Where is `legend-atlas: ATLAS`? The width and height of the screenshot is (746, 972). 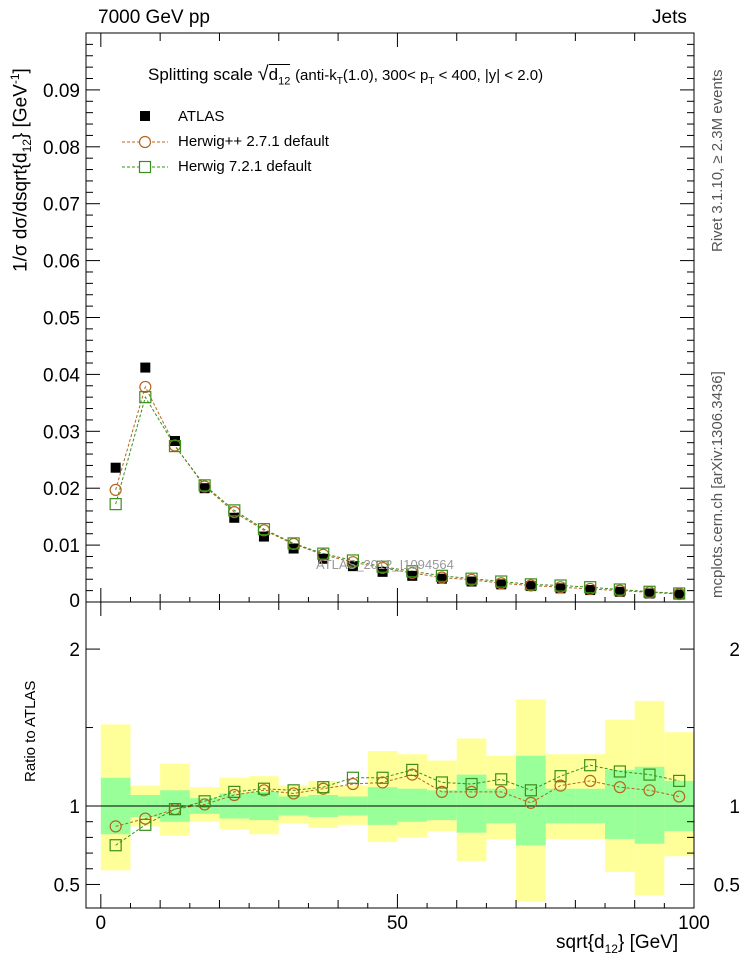
legend-atlas: ATLAS is located at coordinates (201, 116).